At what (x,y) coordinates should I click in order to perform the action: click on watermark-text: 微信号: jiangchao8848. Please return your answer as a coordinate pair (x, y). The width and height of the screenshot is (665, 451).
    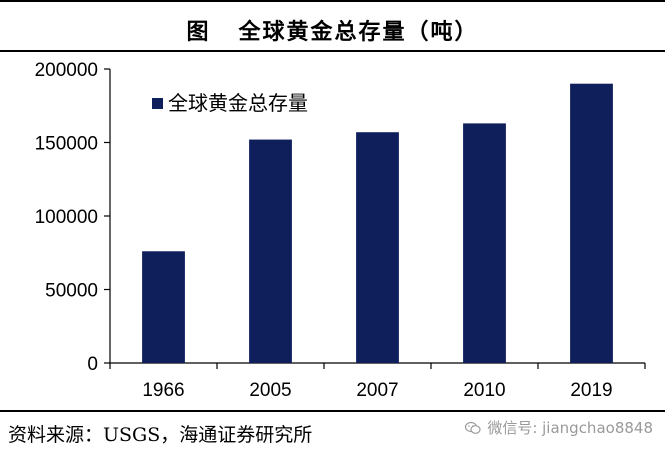
    Looking at the image, I should click on (570, 428).